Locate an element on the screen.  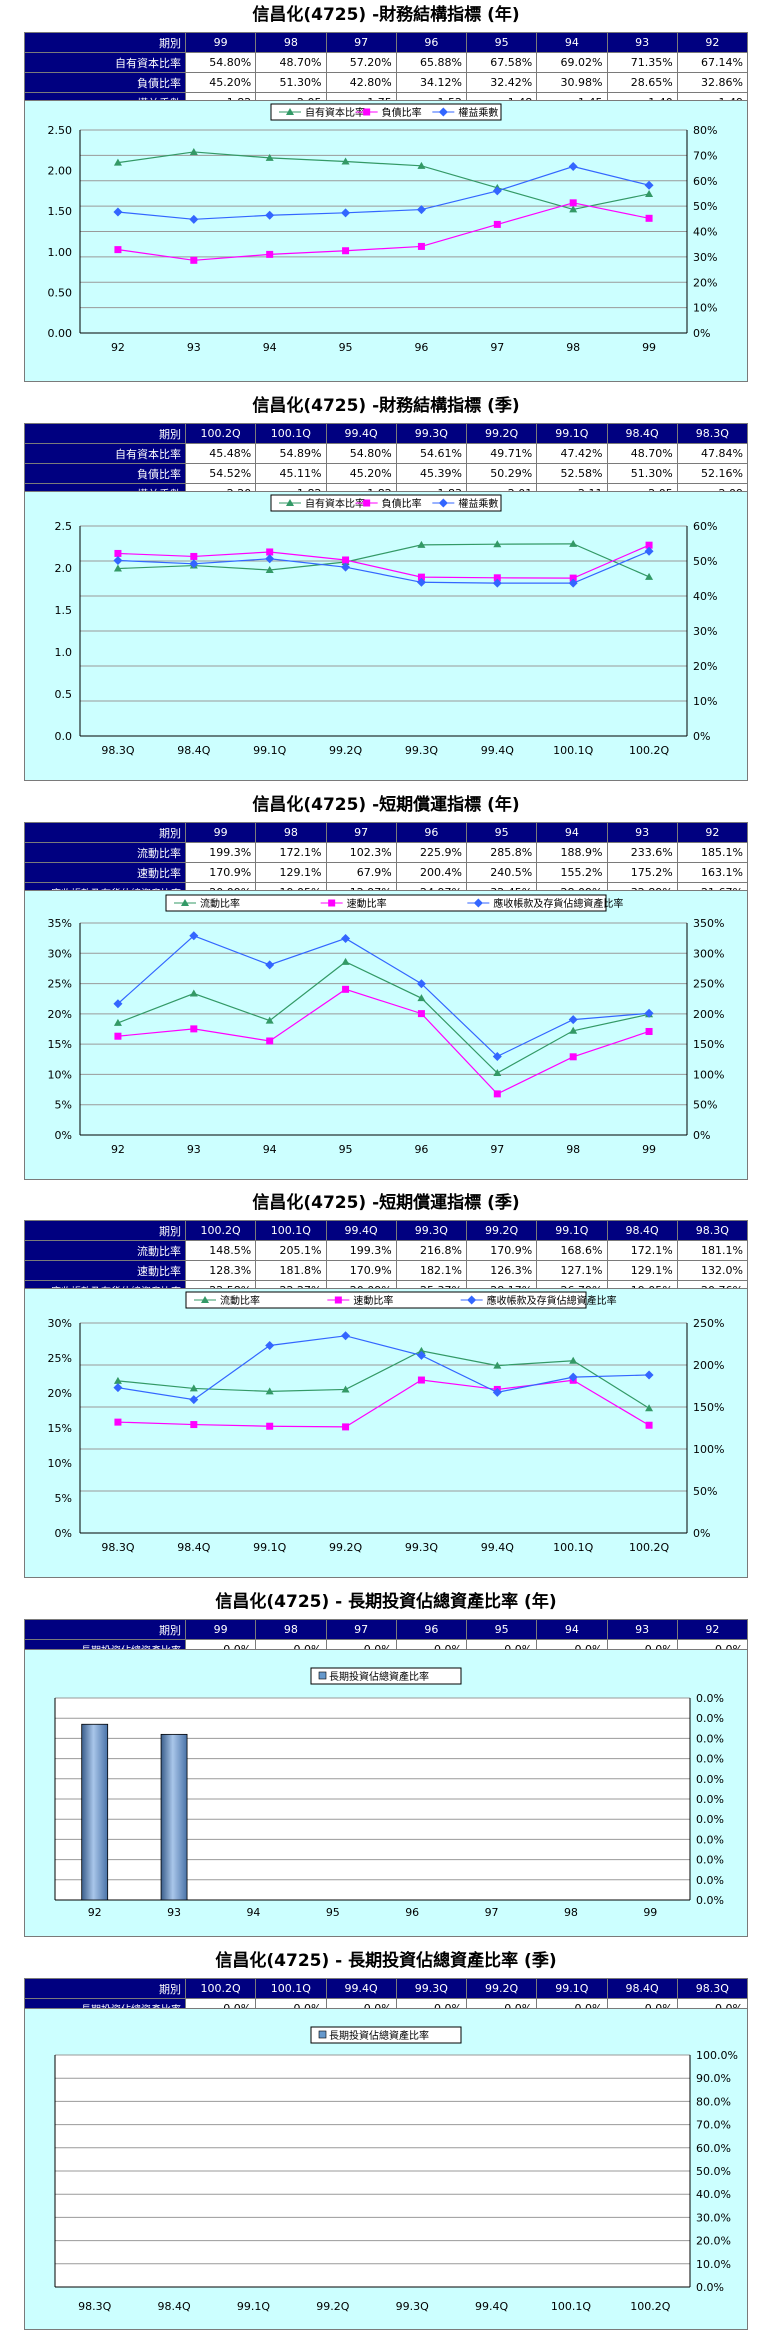
table-cell: 102.3% is located at coordinates (361, 852).